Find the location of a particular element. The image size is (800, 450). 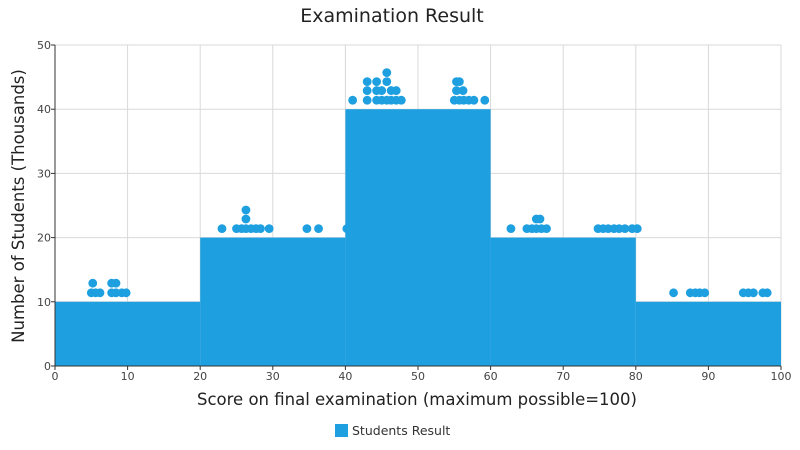

y-tick-label: 40 is located at coordinates (44, 109).